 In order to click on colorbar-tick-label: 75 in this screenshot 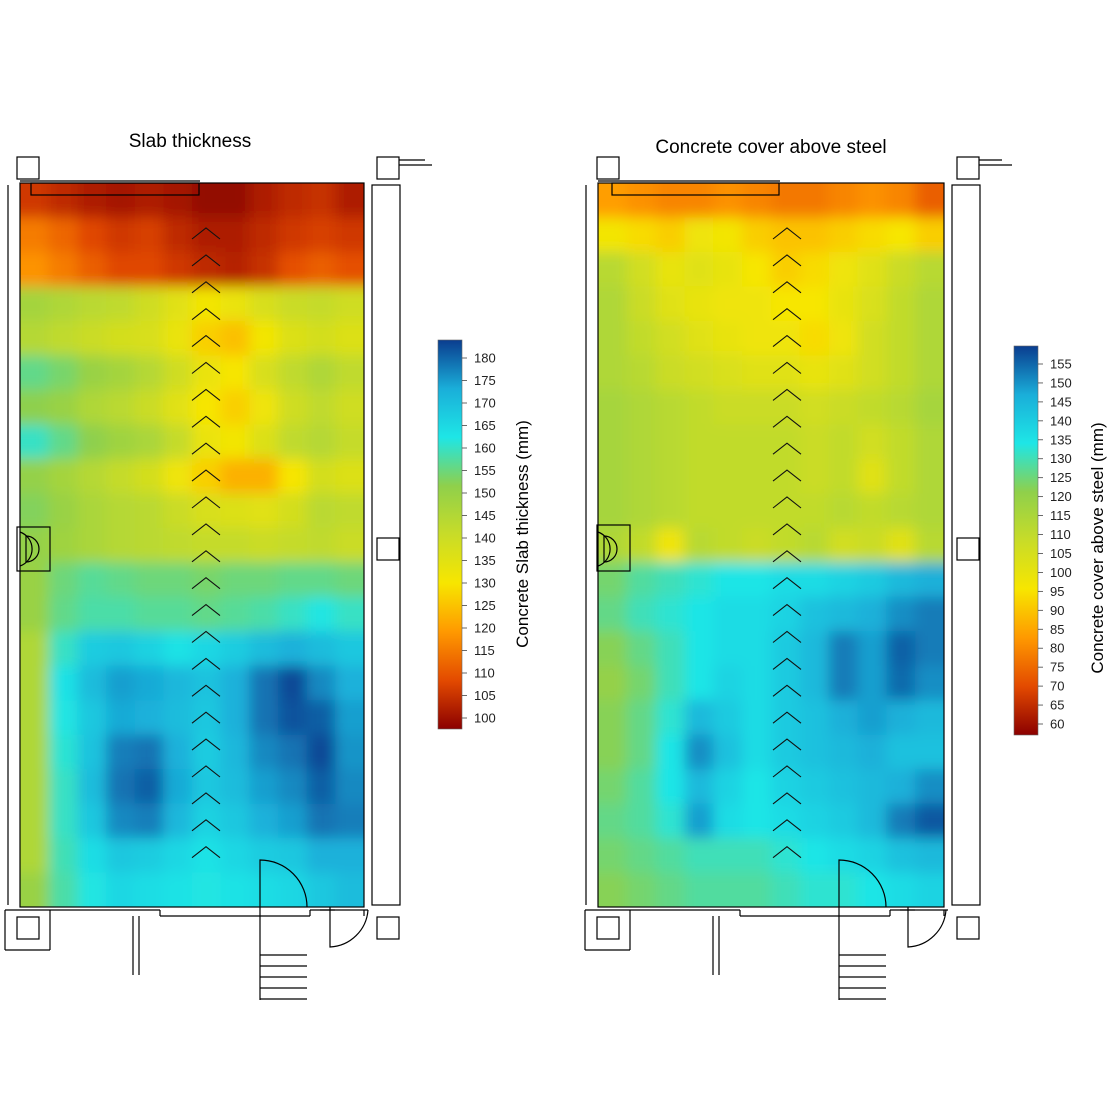, I will do `click(1057, 667)`.